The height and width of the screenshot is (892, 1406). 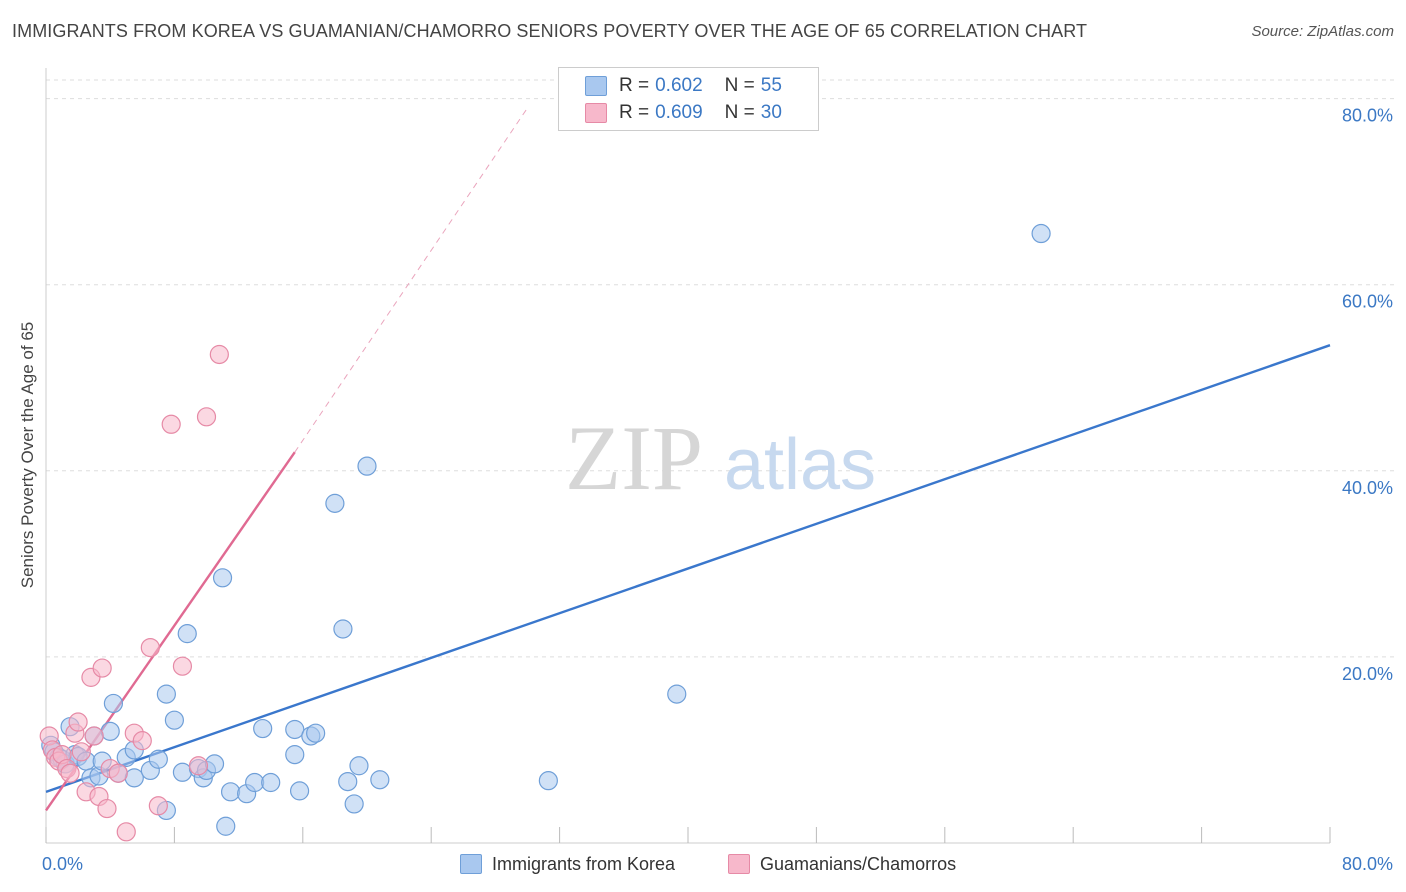 I want to click on bottom-legend-label-korea: Immigrants from Korea, so click(x=584, y=863).